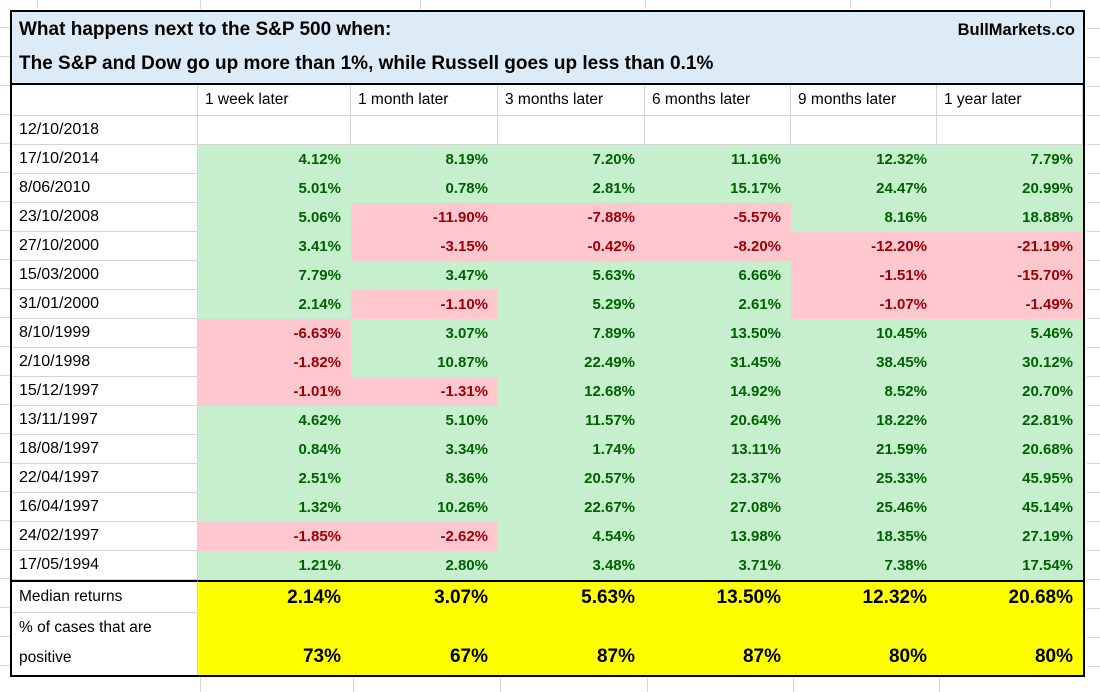 This screenshot has width=1100, height=692. I want to click on date-cell: 15/12/1997, so click(105, 391).